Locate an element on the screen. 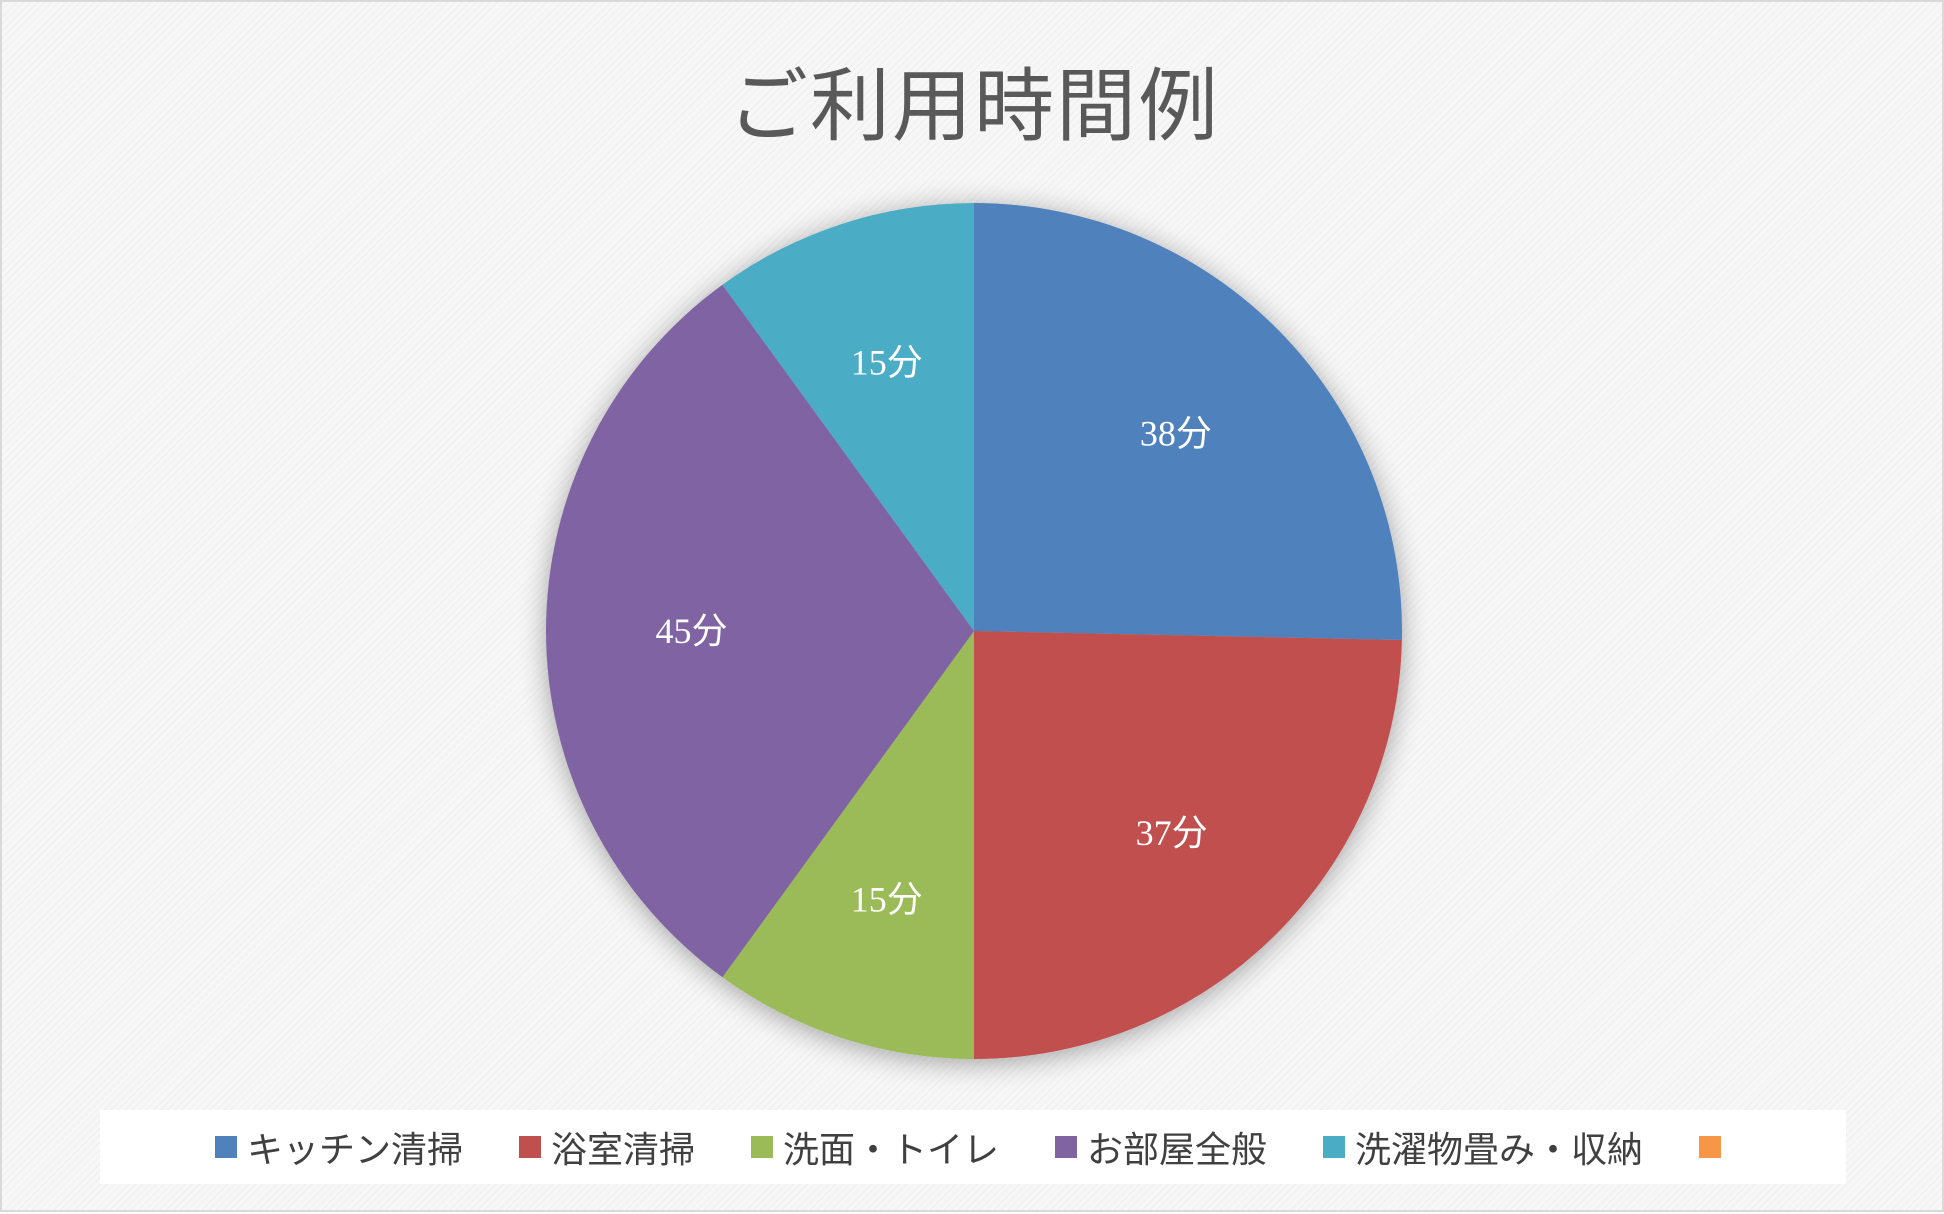  legend-item-0: キッチン清掃 is located at coordinates (338, 1147).